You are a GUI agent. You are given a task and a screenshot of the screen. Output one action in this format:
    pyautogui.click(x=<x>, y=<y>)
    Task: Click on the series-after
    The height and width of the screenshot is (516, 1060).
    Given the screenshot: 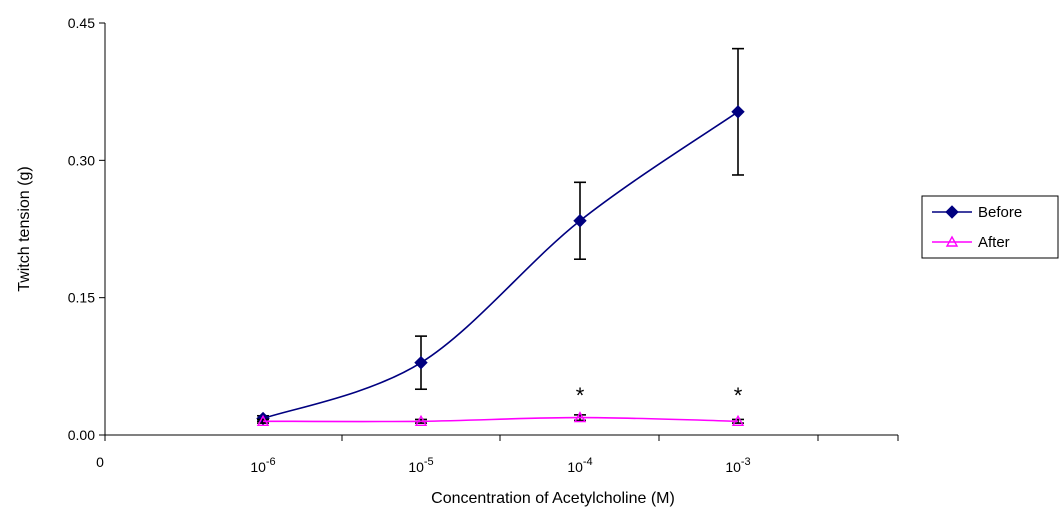 What is the action you would take?
    pyautogui.click(x=500, y=418)
    